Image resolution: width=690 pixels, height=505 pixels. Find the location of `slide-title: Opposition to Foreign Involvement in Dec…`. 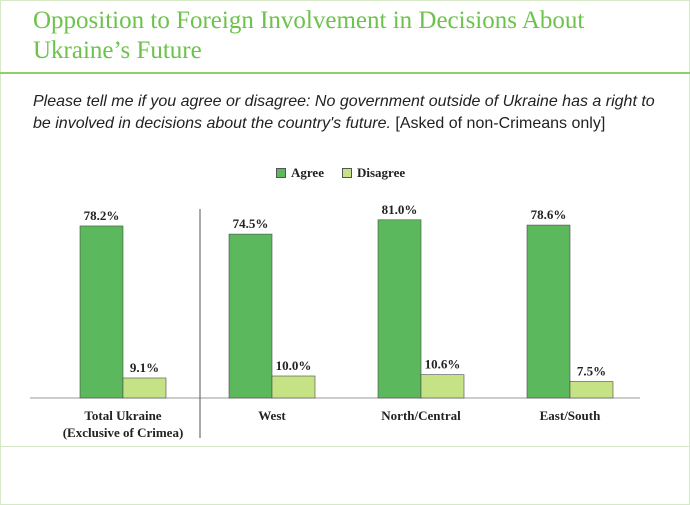

slide-title: Opposition to Foreign Involvement in Dec… is located at coordinates (309, 35).